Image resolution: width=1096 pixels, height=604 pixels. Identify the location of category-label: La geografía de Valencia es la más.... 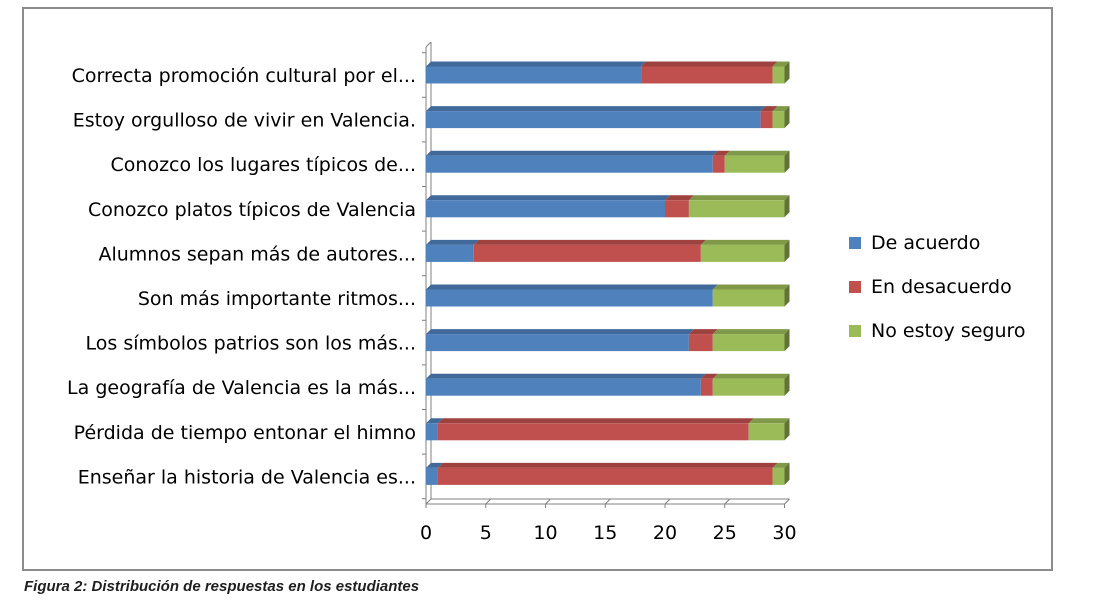
(241, 388).